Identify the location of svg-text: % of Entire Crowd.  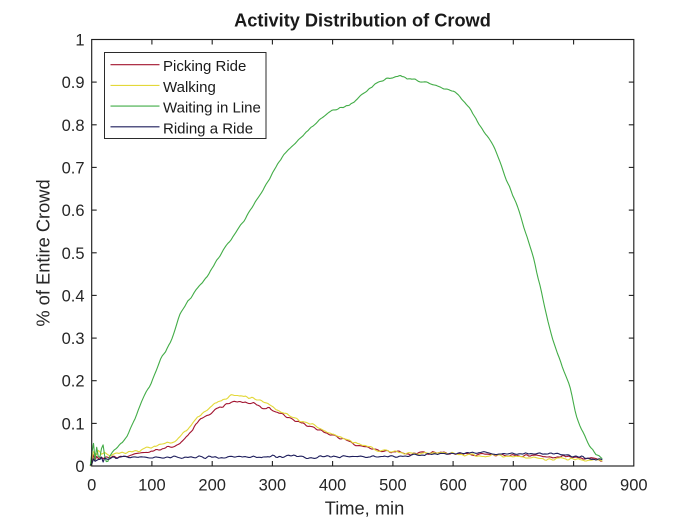
(43, 252).